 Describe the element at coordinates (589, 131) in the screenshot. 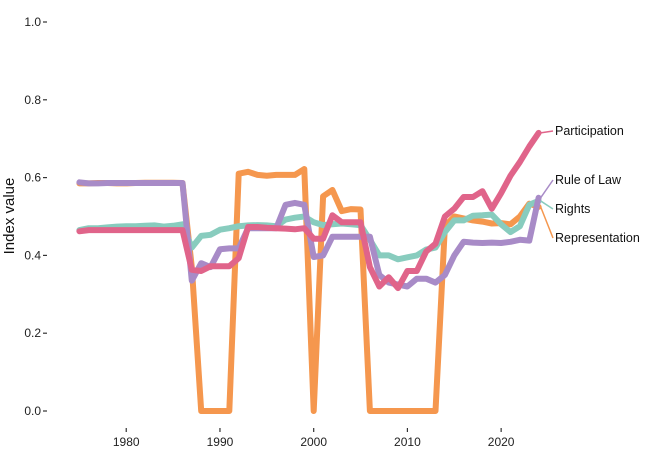

I see `series-label-participation: Participation` at that location.